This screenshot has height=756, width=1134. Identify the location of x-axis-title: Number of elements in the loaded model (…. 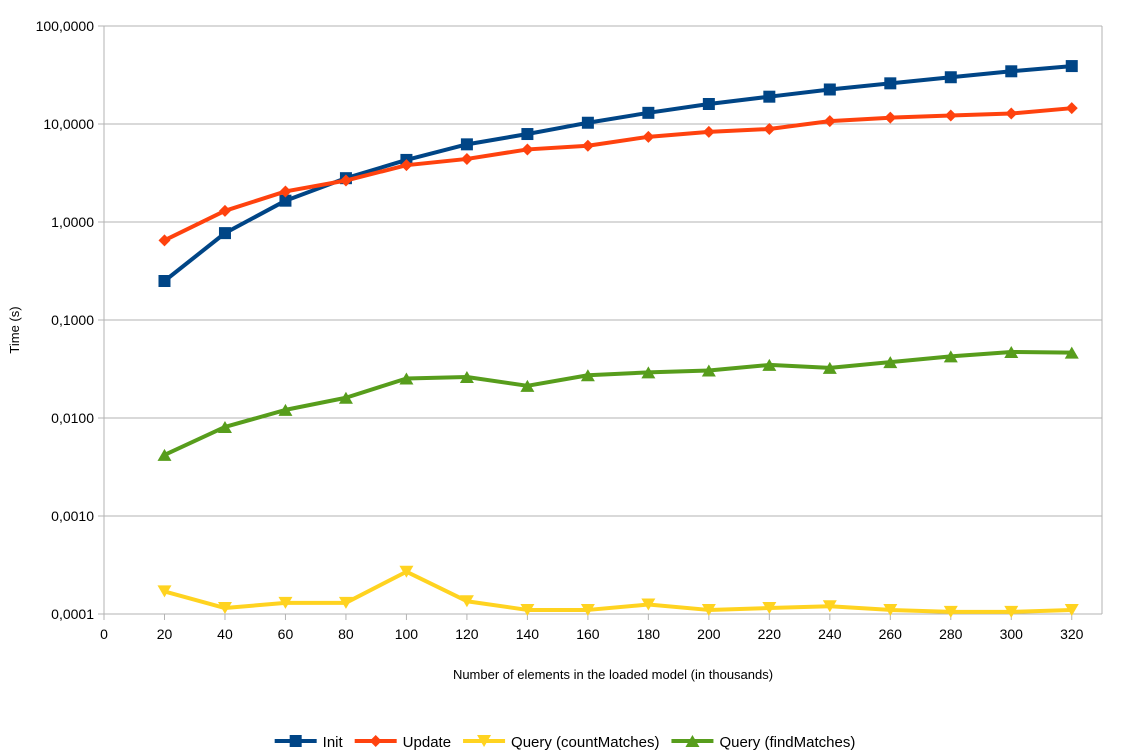
(613, 674).